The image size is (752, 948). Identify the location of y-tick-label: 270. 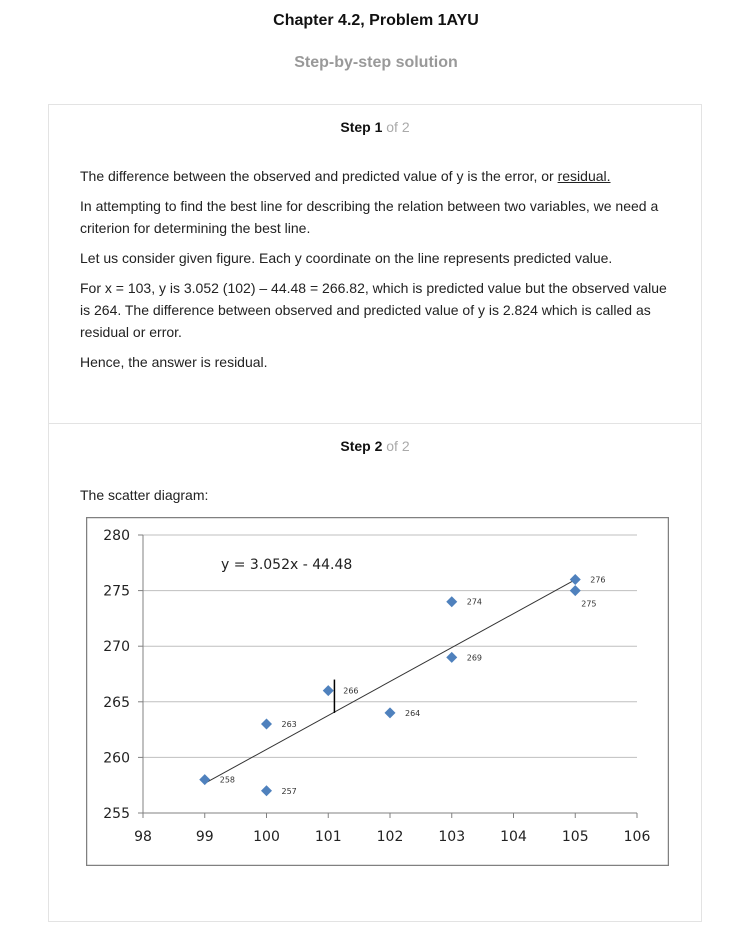
(116, 647).